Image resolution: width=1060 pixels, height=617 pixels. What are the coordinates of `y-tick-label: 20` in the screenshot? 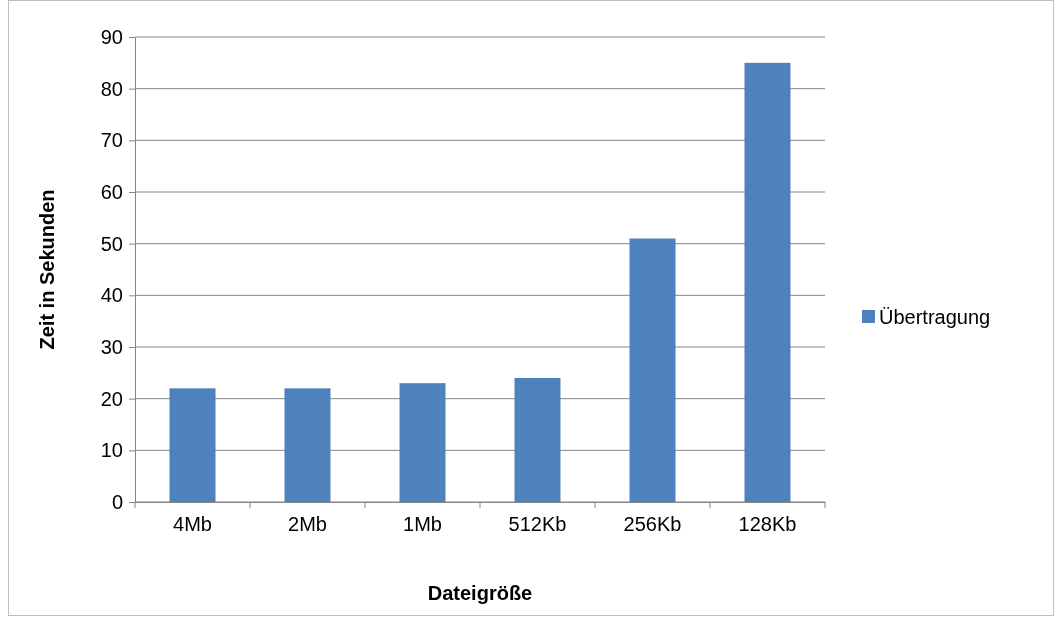 It's located at (111, 398).